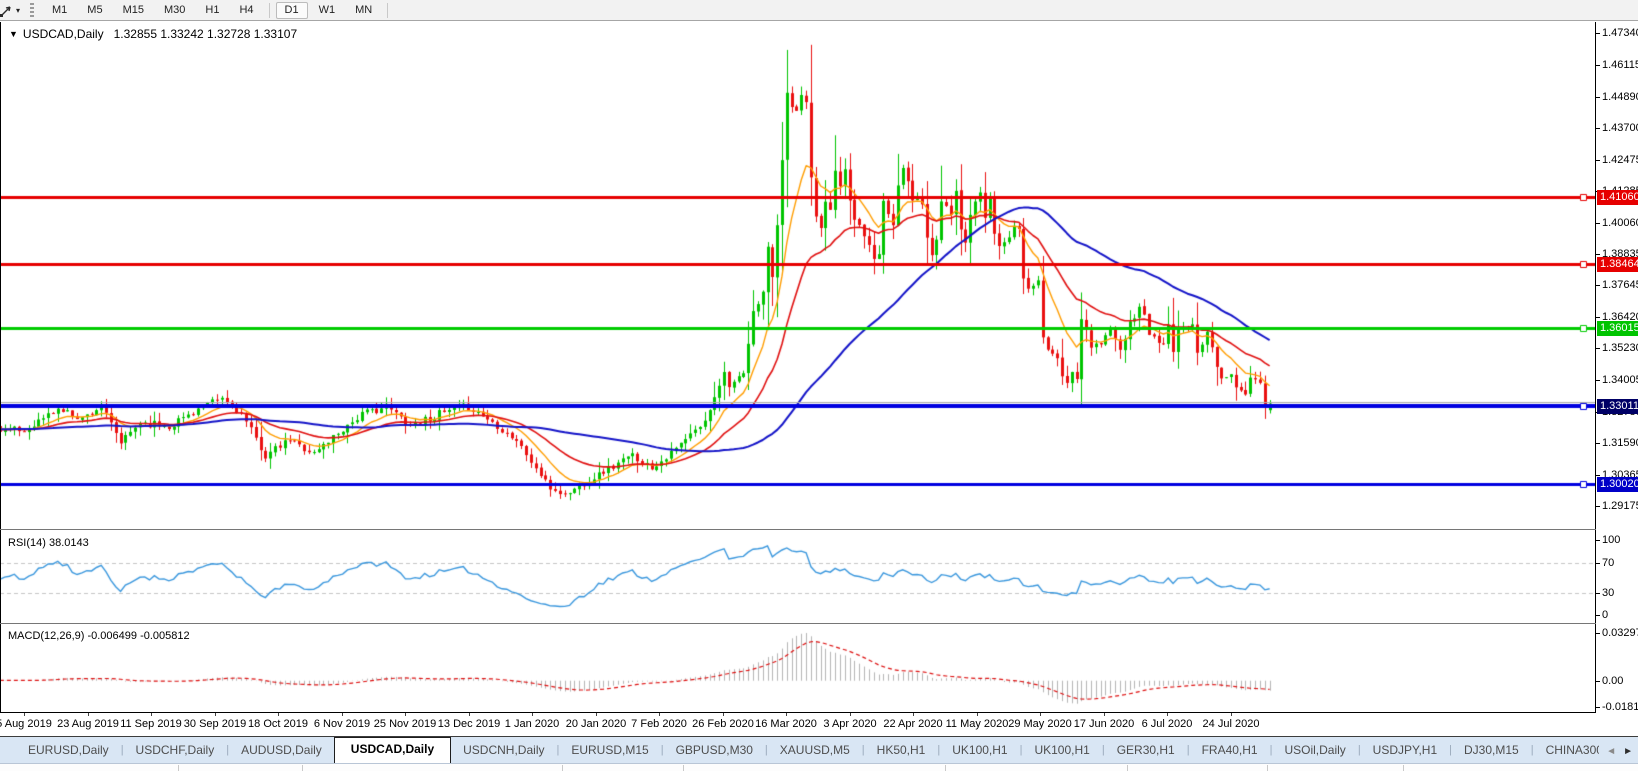 This screenshot has width=1638, height=771. Describe the element at coordinates (1628, 751) in the screenshot. I see `tab-scroll-right-icon: ►` at that location.